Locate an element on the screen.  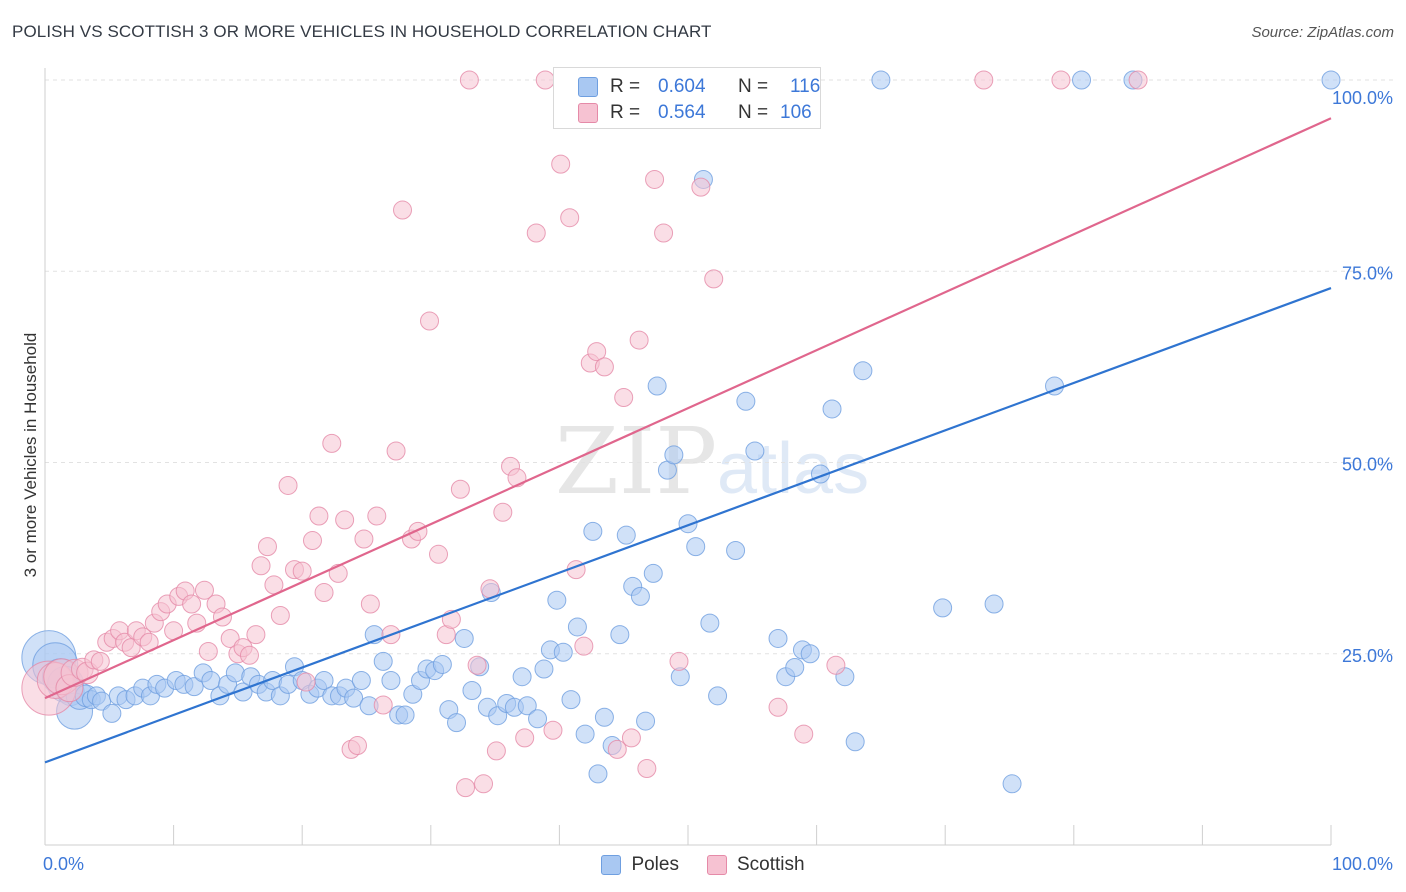
y-tick-label: 25.0% is located at coordinates (1367, 656).